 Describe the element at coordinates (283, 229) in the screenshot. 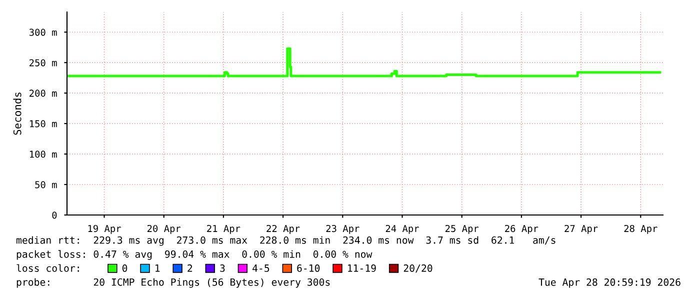

I see `x-tick-label: 22 Apr` at that location.